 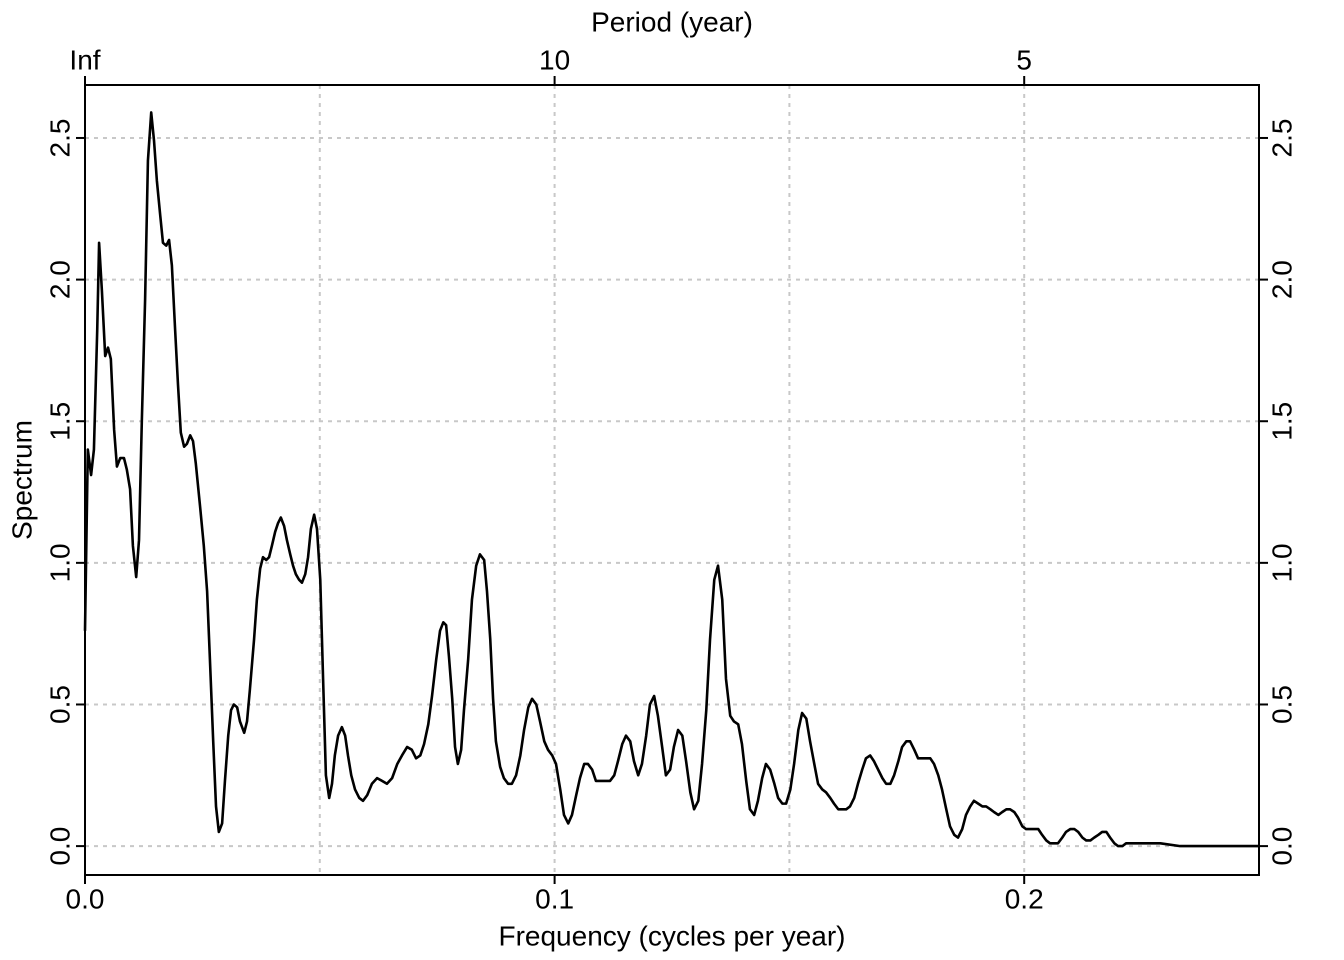 I want to click on x-tick-label: 0.0, so click(x=85, y=898).